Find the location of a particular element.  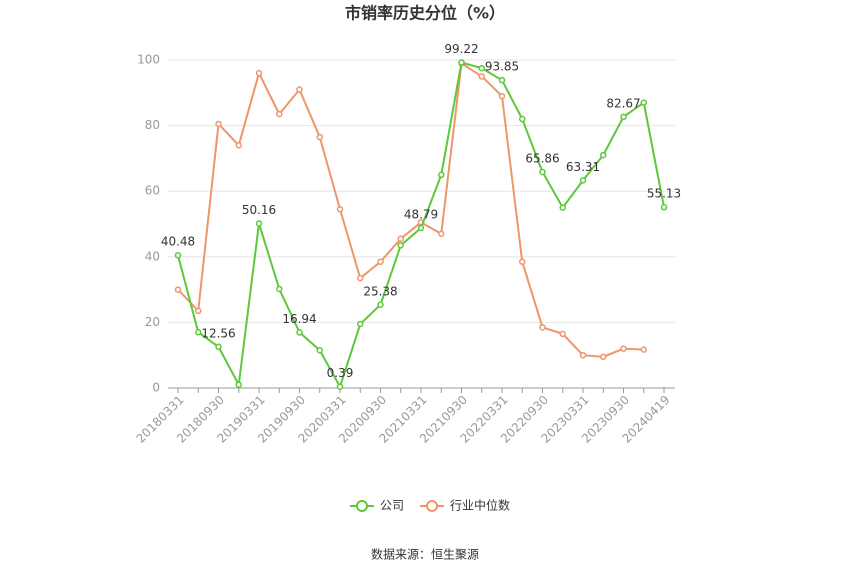

data-label: 65.86 is located at coordinates (542, 158).